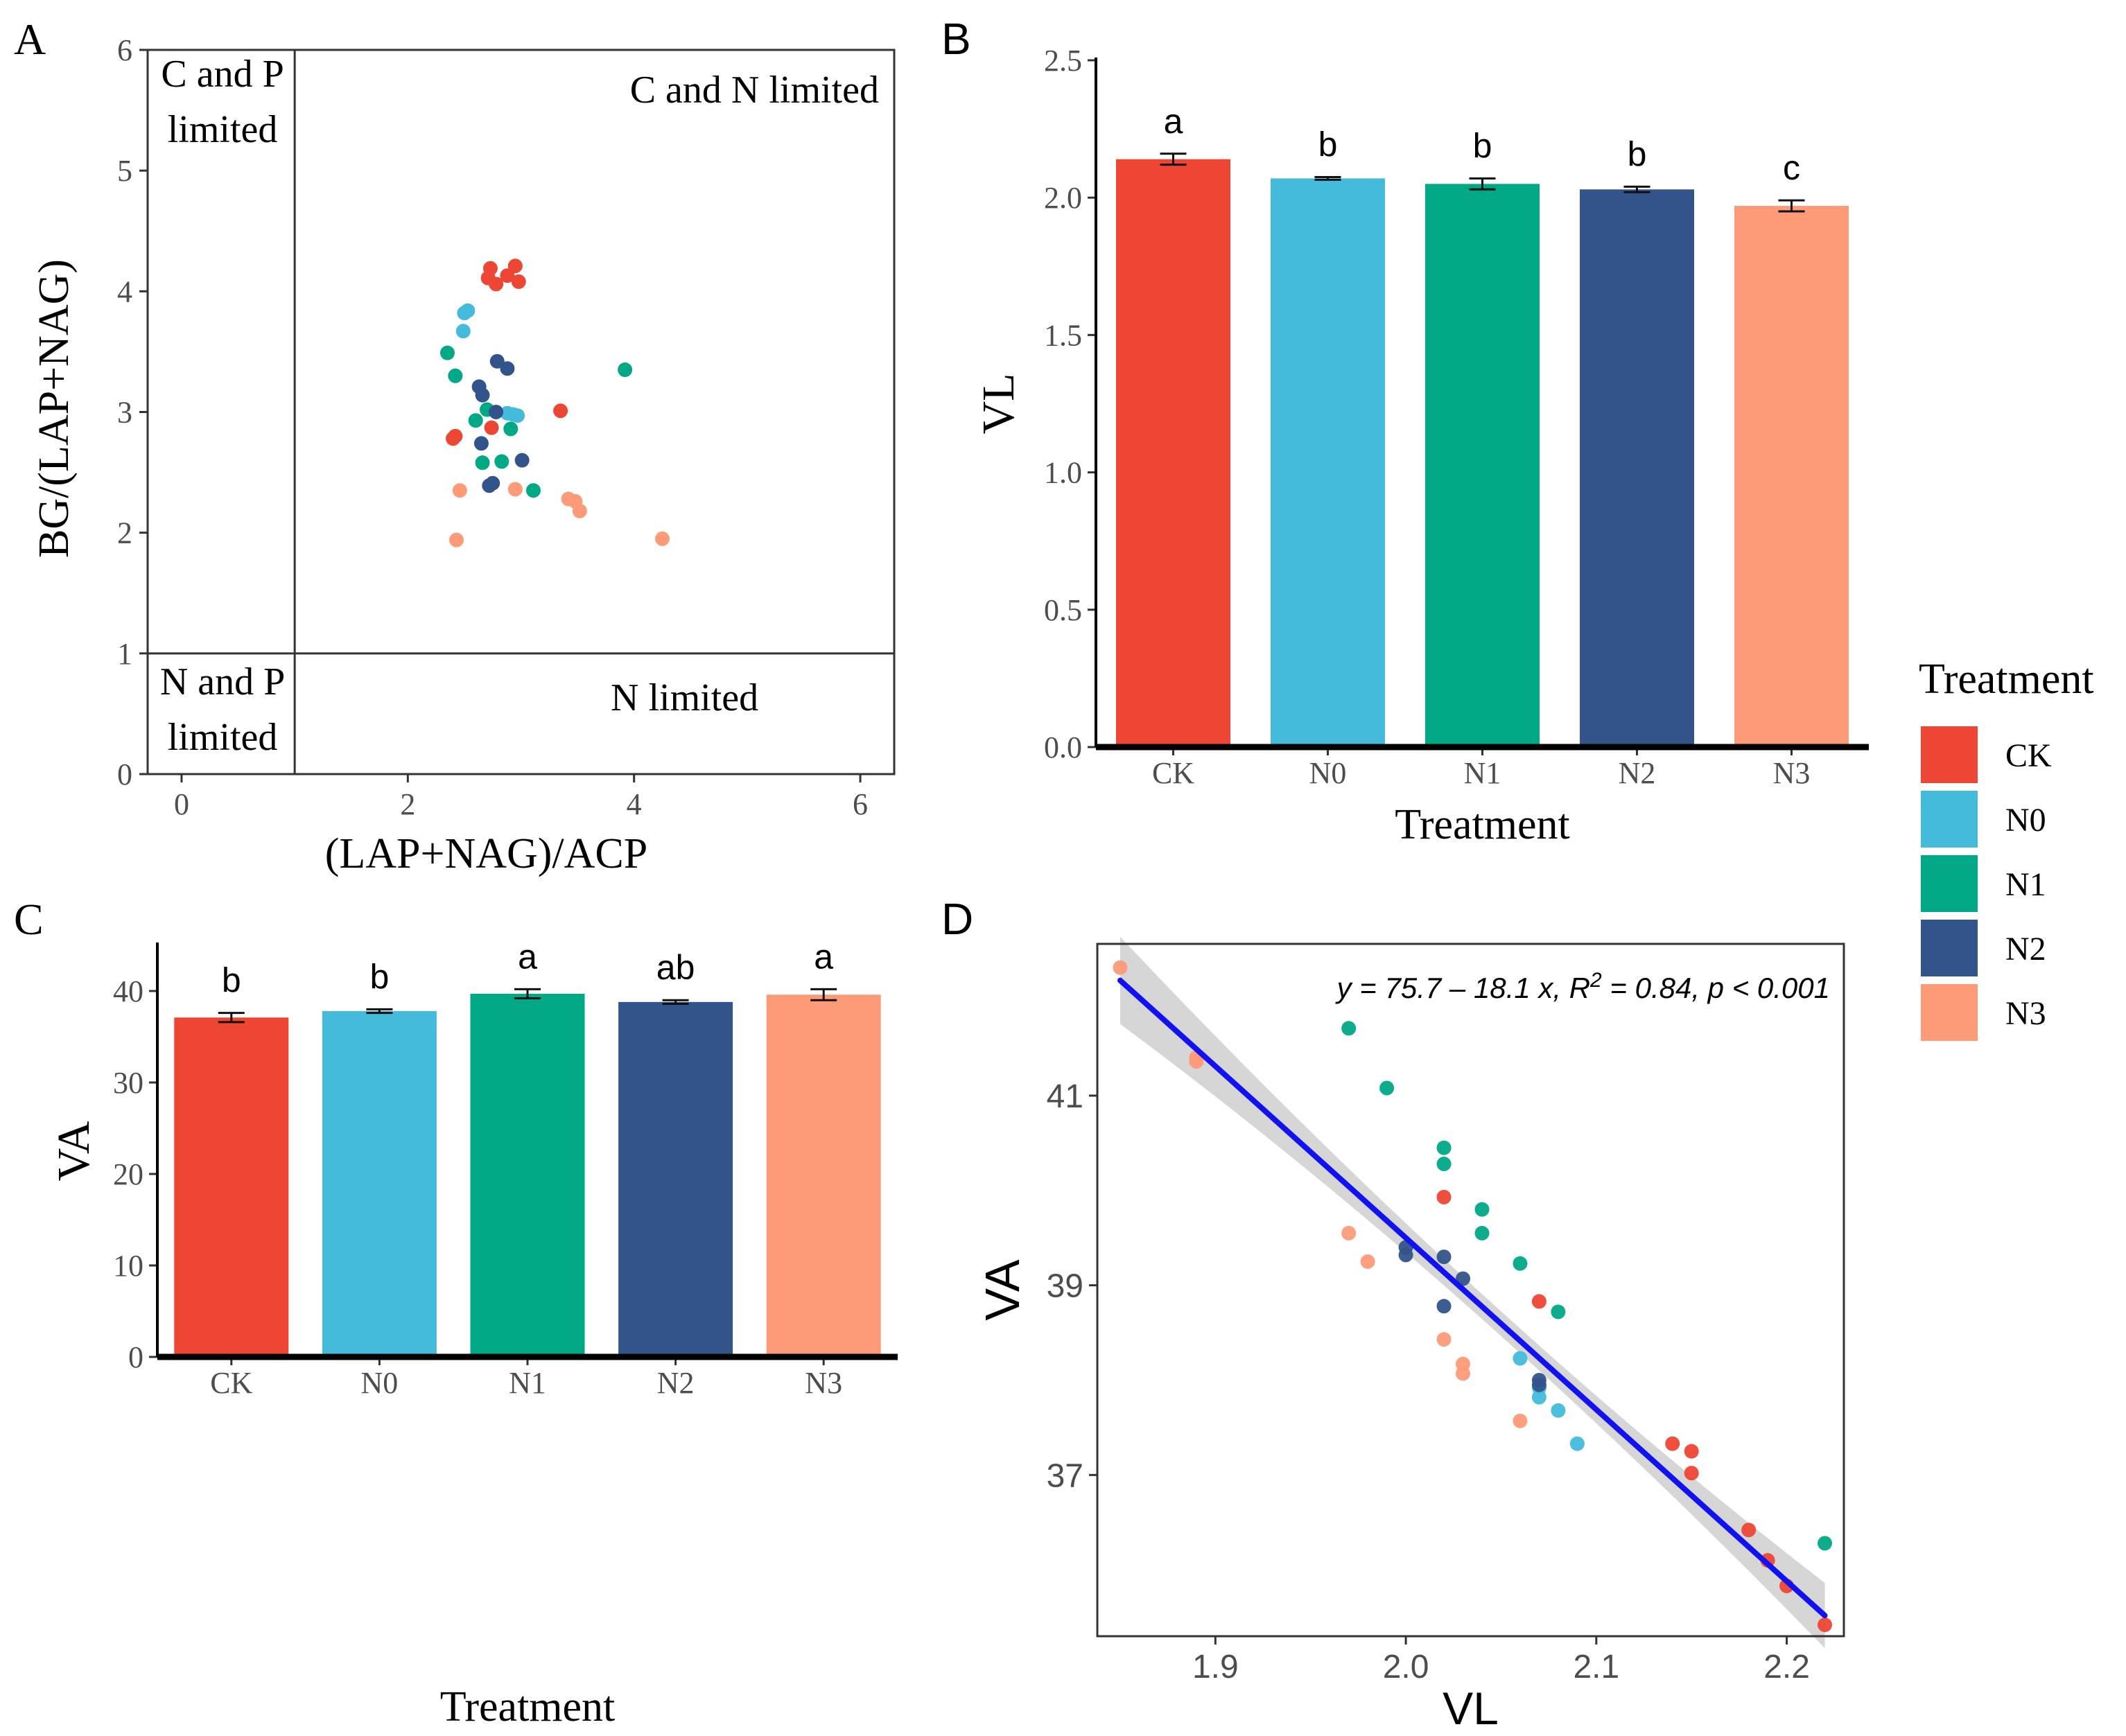 This screenshot has width=2126, height=1736. Describe the element at coordinates (1949, 948) in the screenshot. I see `legend-swatch-n2` at that location.